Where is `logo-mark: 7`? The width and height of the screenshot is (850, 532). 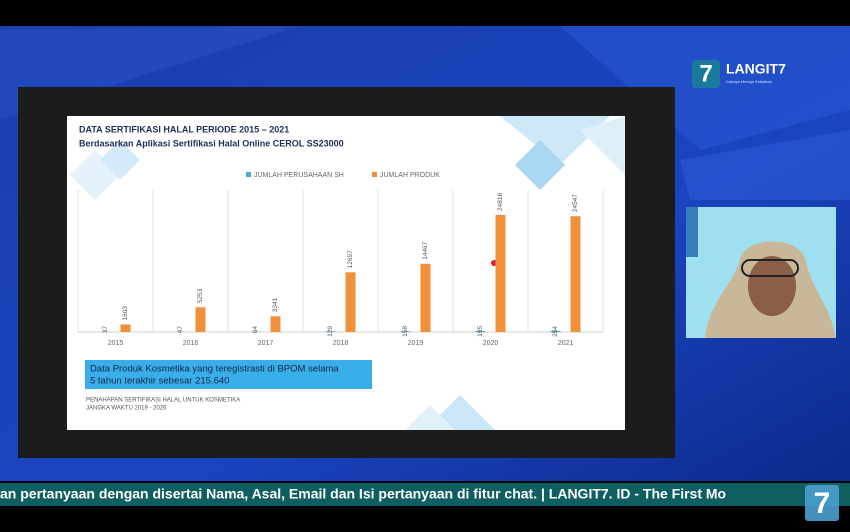 logo-mark: 7 is located at coordinates (705, 73).